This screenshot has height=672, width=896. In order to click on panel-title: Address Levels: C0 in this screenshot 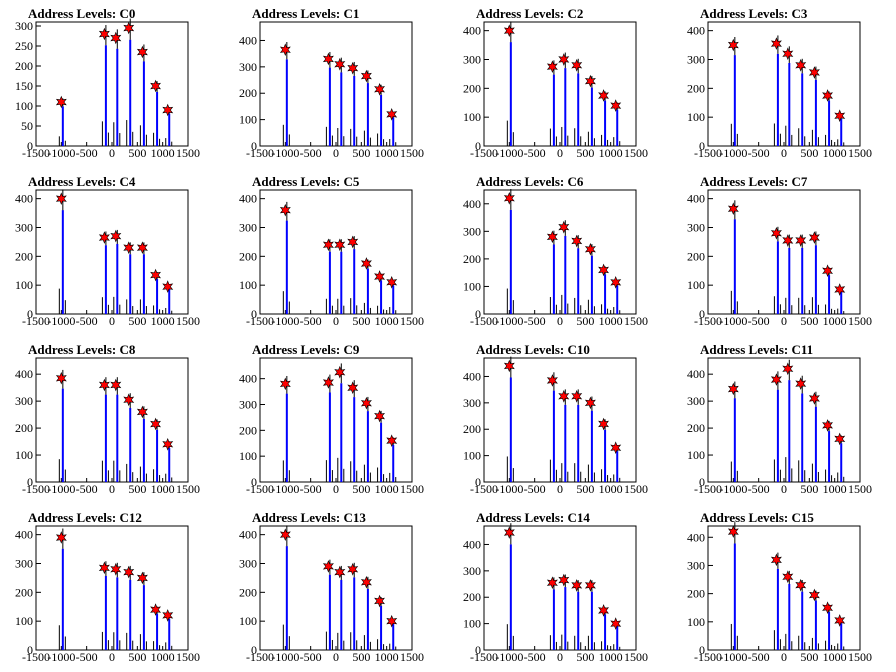, I will do `click(81, 13)`.